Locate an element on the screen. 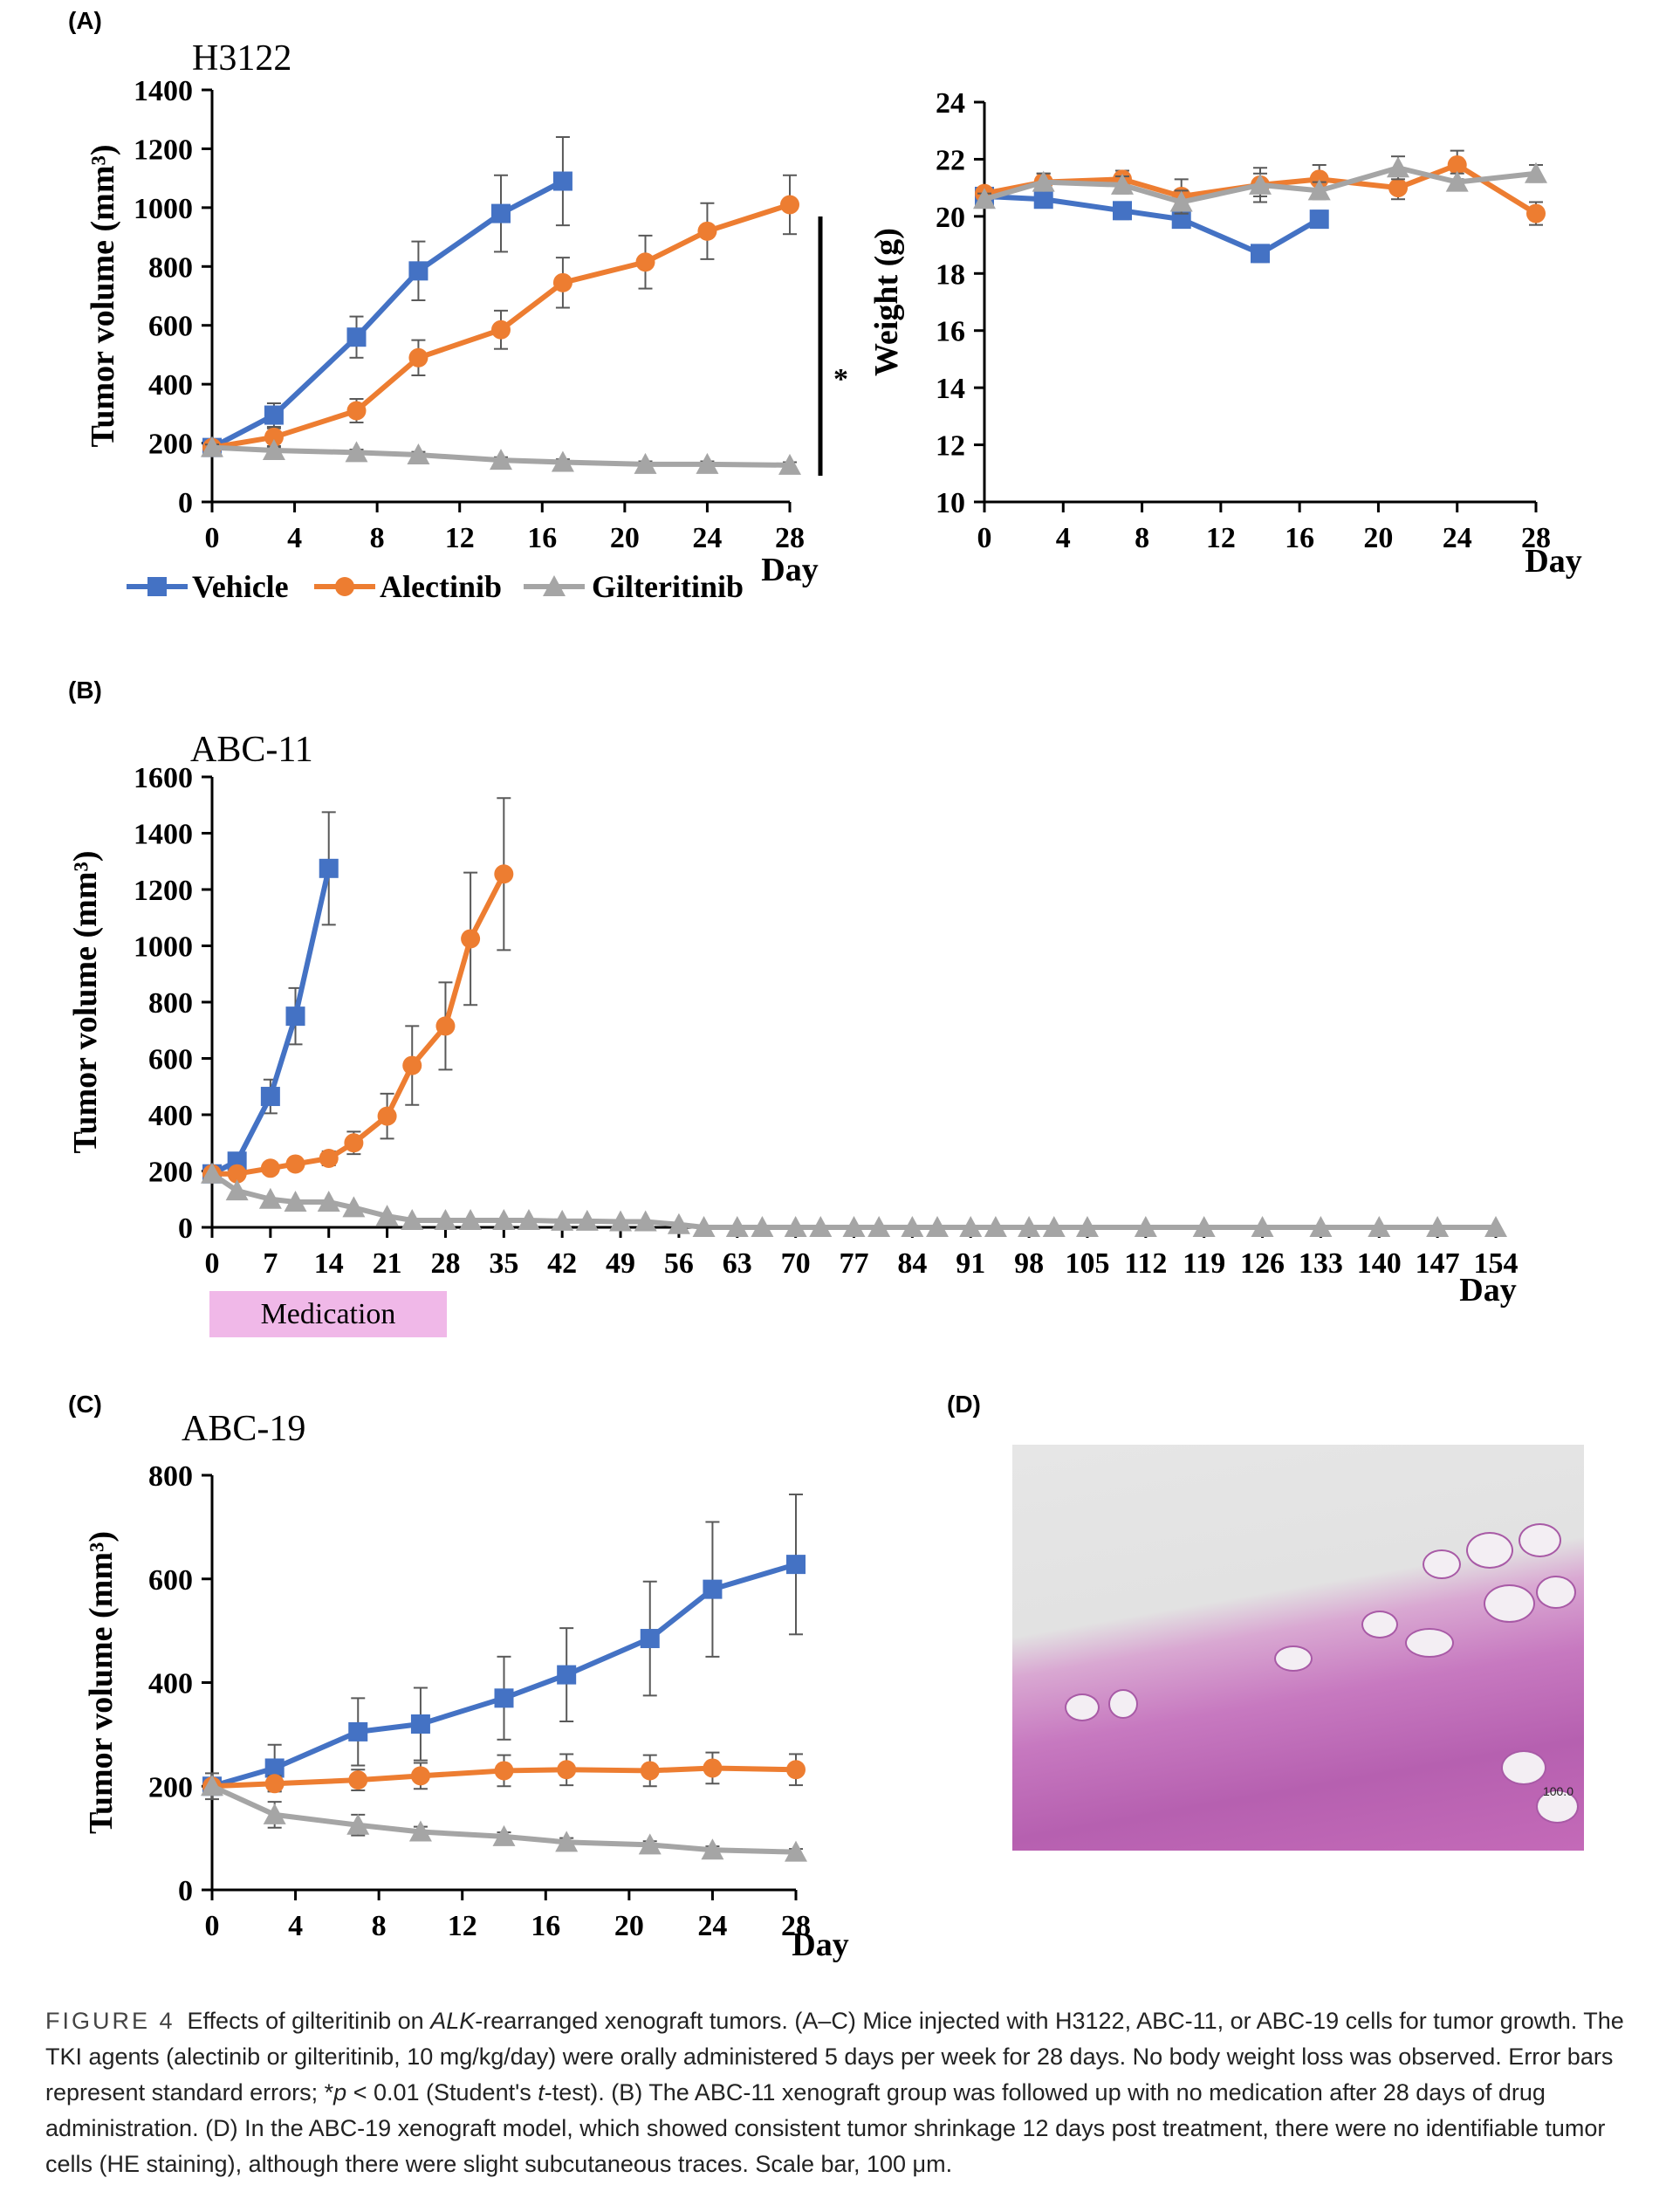 The height and width of the screenshot is (2212, 1666). y-tick-label: 10 is located at coordinates (950, 503).